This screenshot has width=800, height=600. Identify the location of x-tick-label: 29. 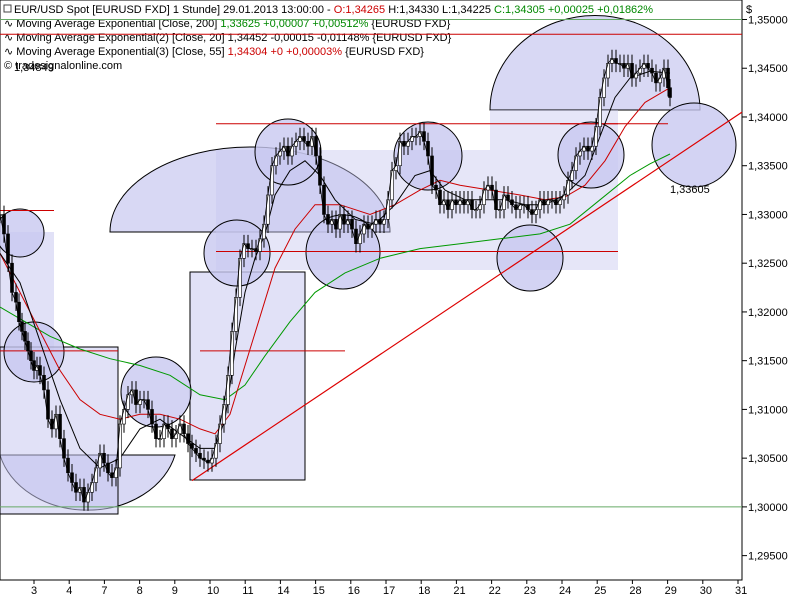
(671, 591).